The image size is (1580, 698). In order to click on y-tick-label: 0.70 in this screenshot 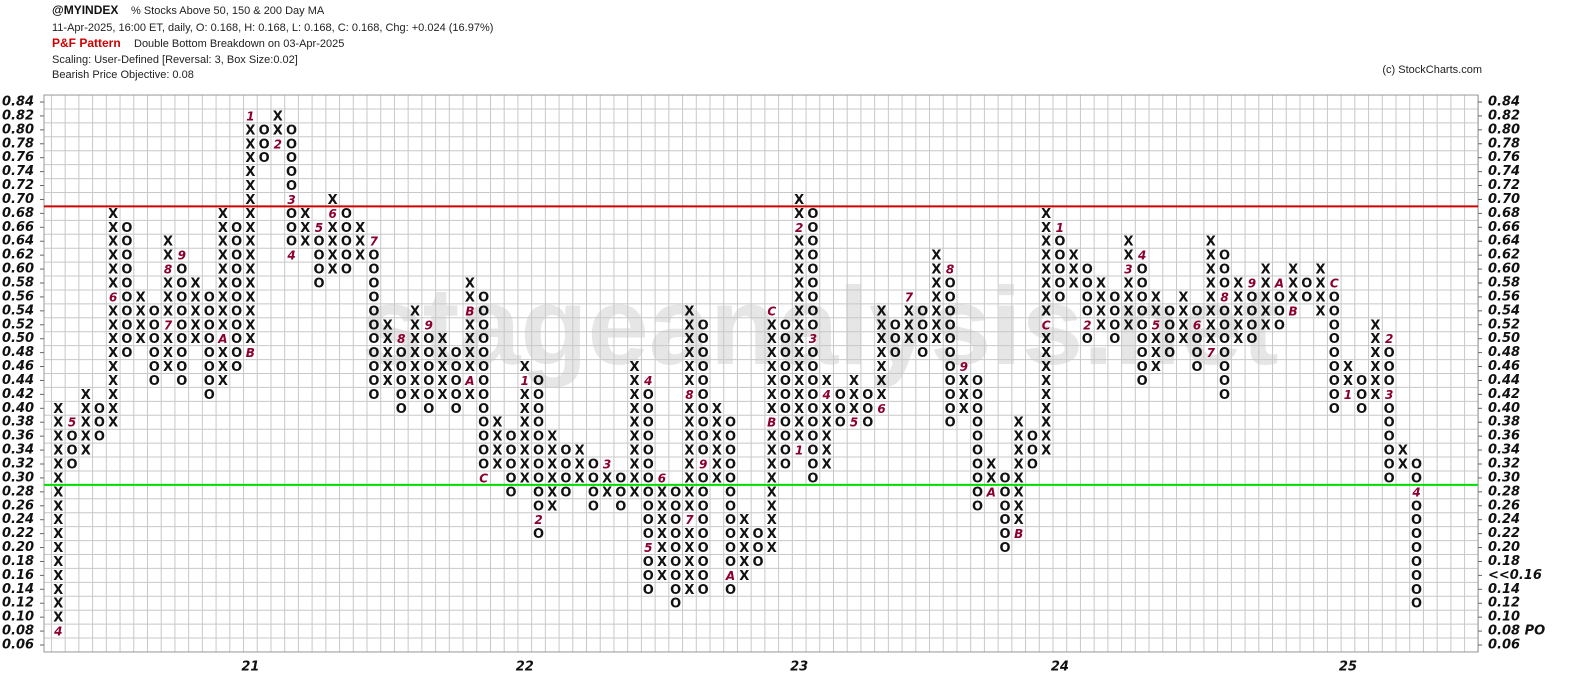, I will do `click(1504, 199)`.